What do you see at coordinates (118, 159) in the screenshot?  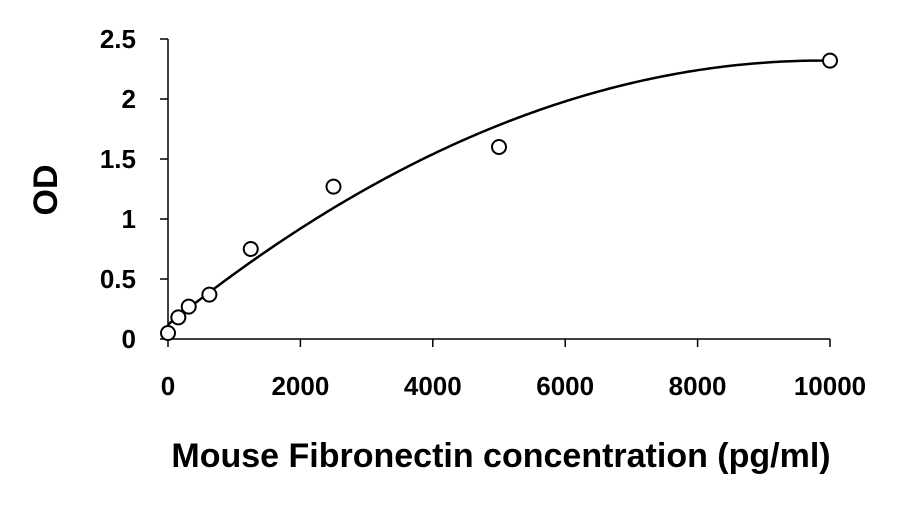 I see `y-tick-label: 1.5` at bounding box center [118, 159].